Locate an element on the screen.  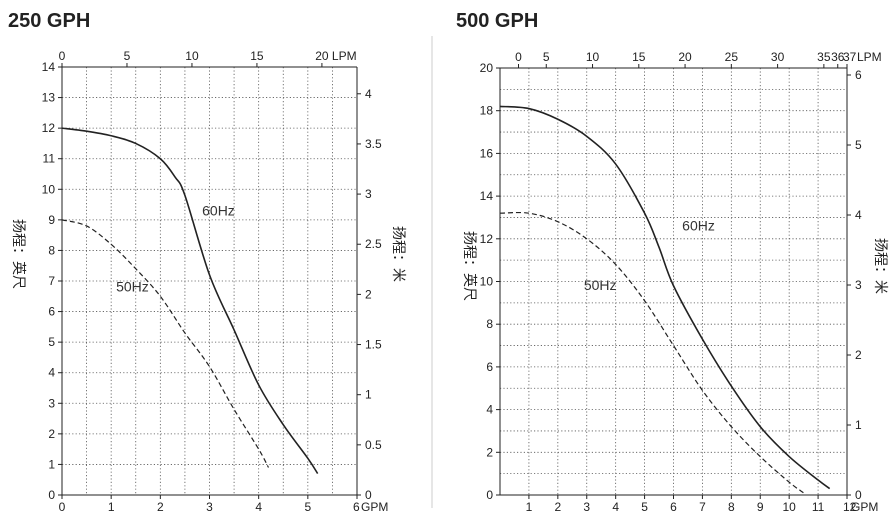
y-left-tick-label: 11 is located at coordinates (49, 159).